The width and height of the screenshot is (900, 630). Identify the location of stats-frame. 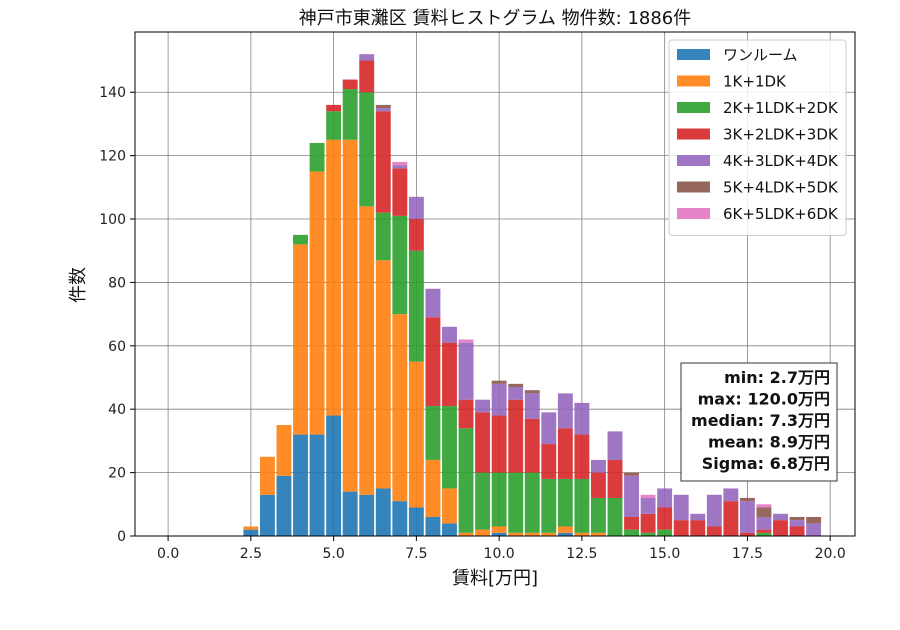
(759, 422).